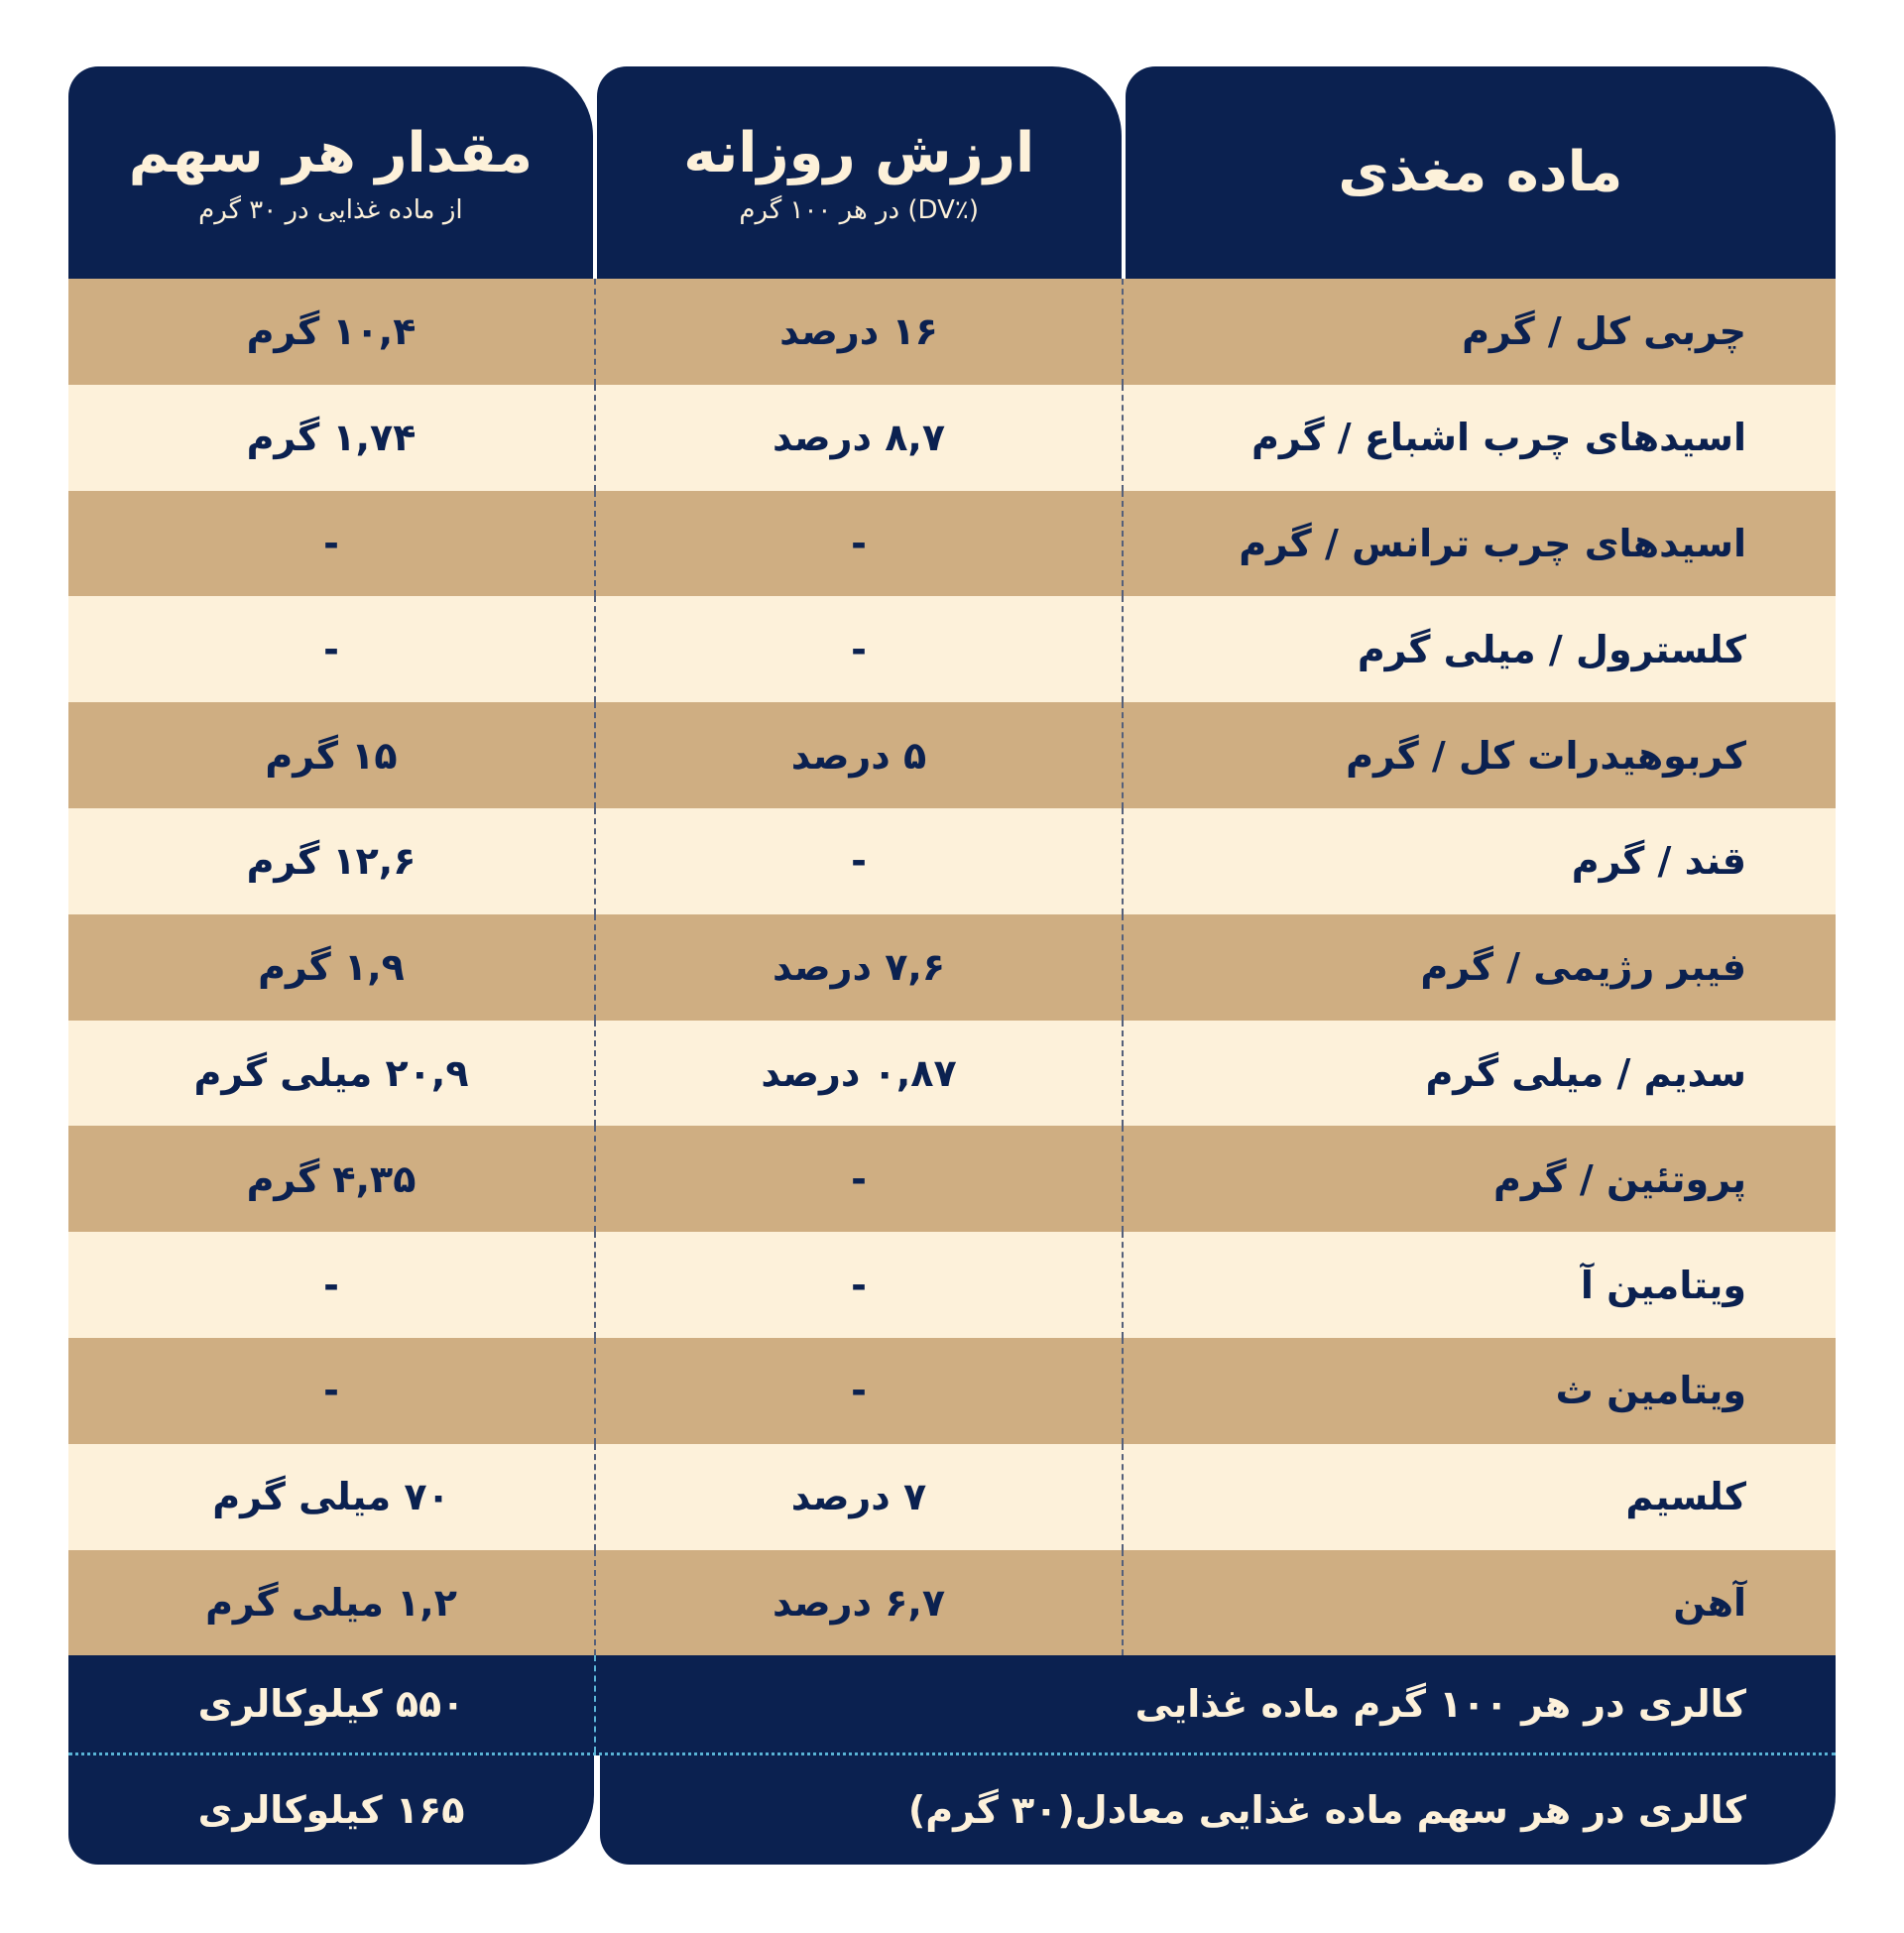 The image size is (1904, 1933). I want to click on footer-per100-label: کالری در هر ۱۰۰ گرم ماده غذایی, so click(1215, 1704).